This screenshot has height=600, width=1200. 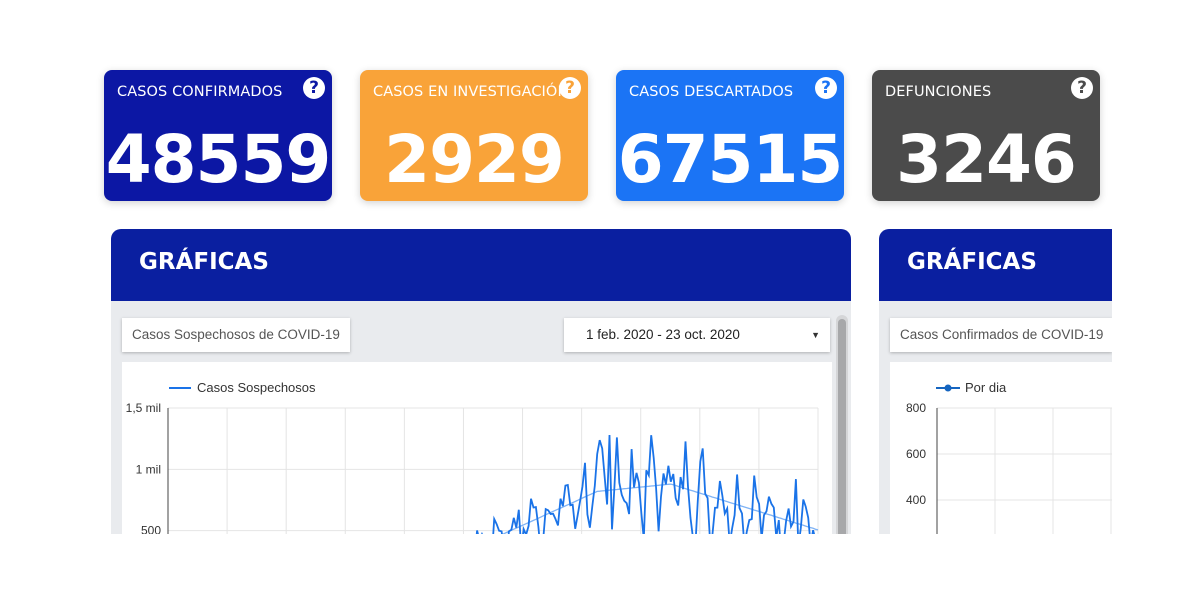 I want to click on vertical-scrollbar, so click(x=842, y=424).